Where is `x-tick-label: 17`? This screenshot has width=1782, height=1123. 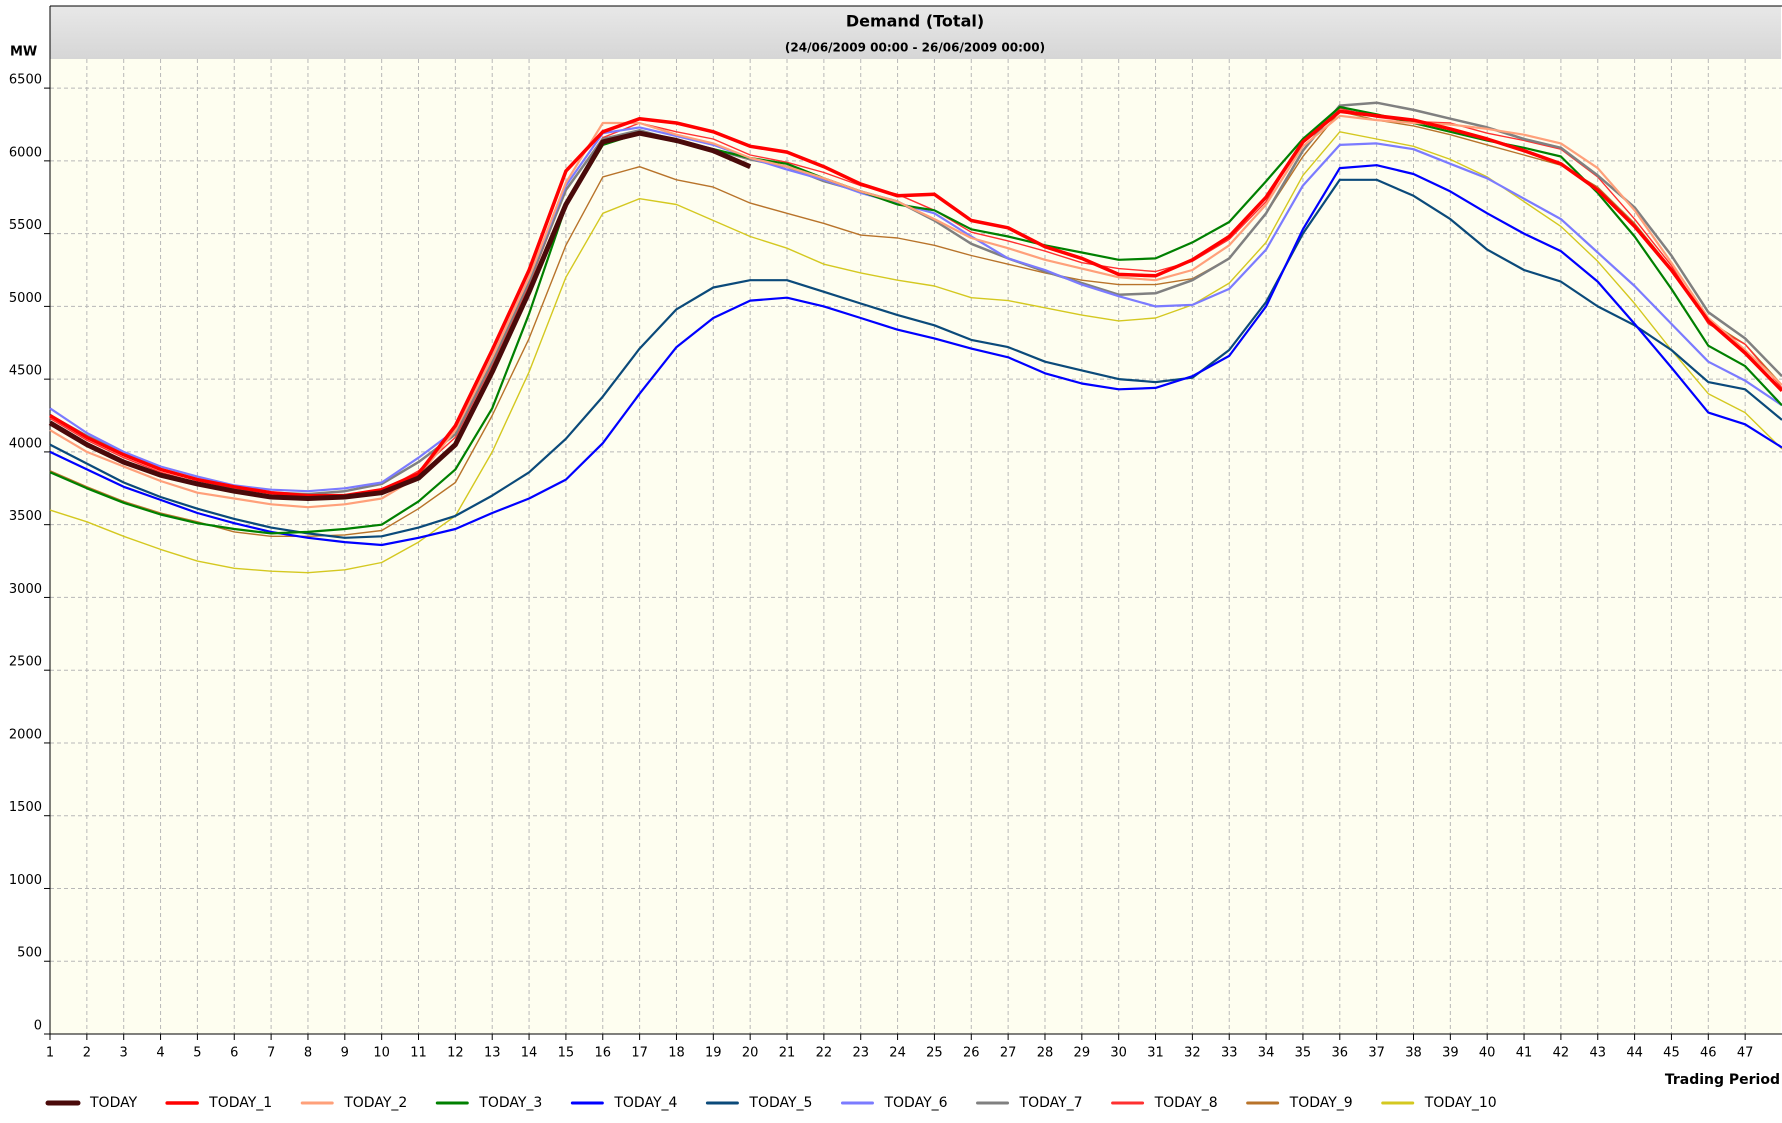 x-tick-label: 17 is located at coordinates (639, 1053).